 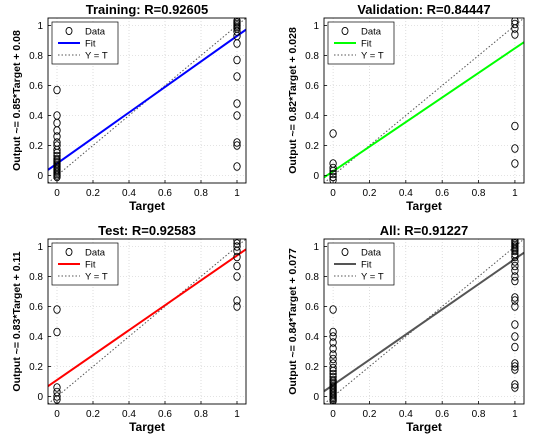 What do you see at coordinates (147, 9) in the screenshot?
I see `chart-title: Training: R=0.92605` at bounding box center [147, 9].